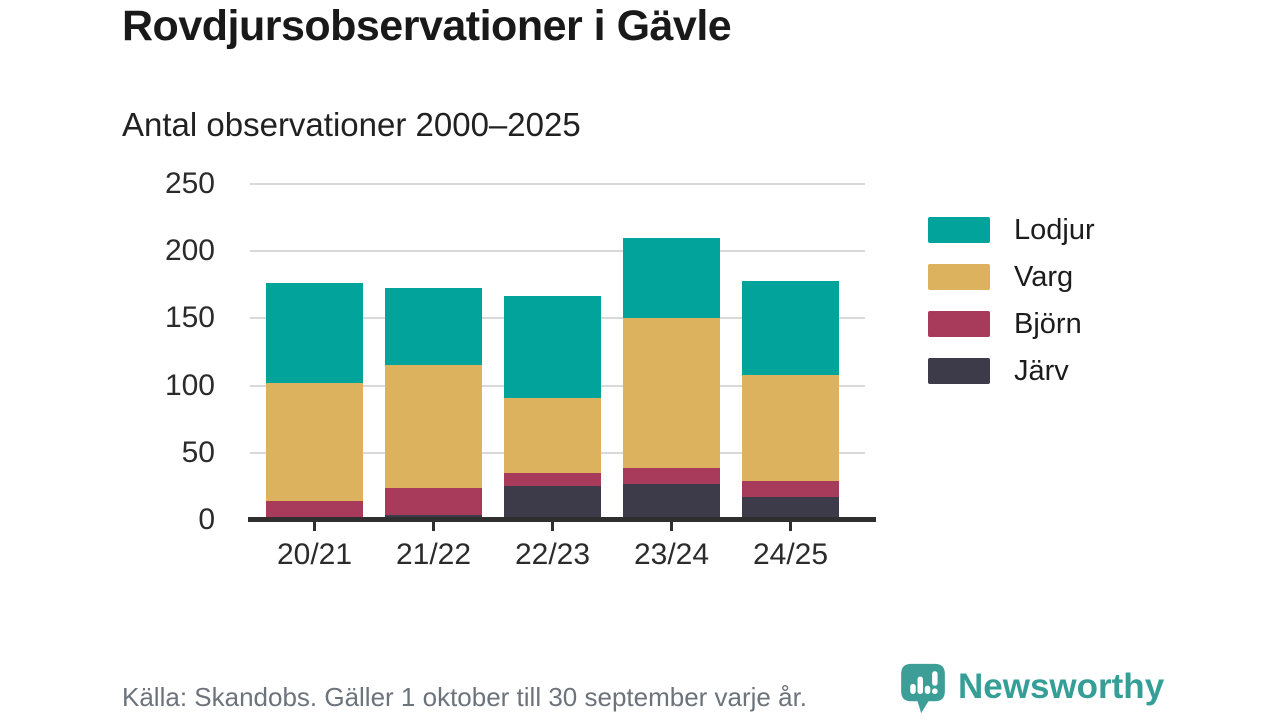  I want to click on bar-23/24, so click(671, 352).